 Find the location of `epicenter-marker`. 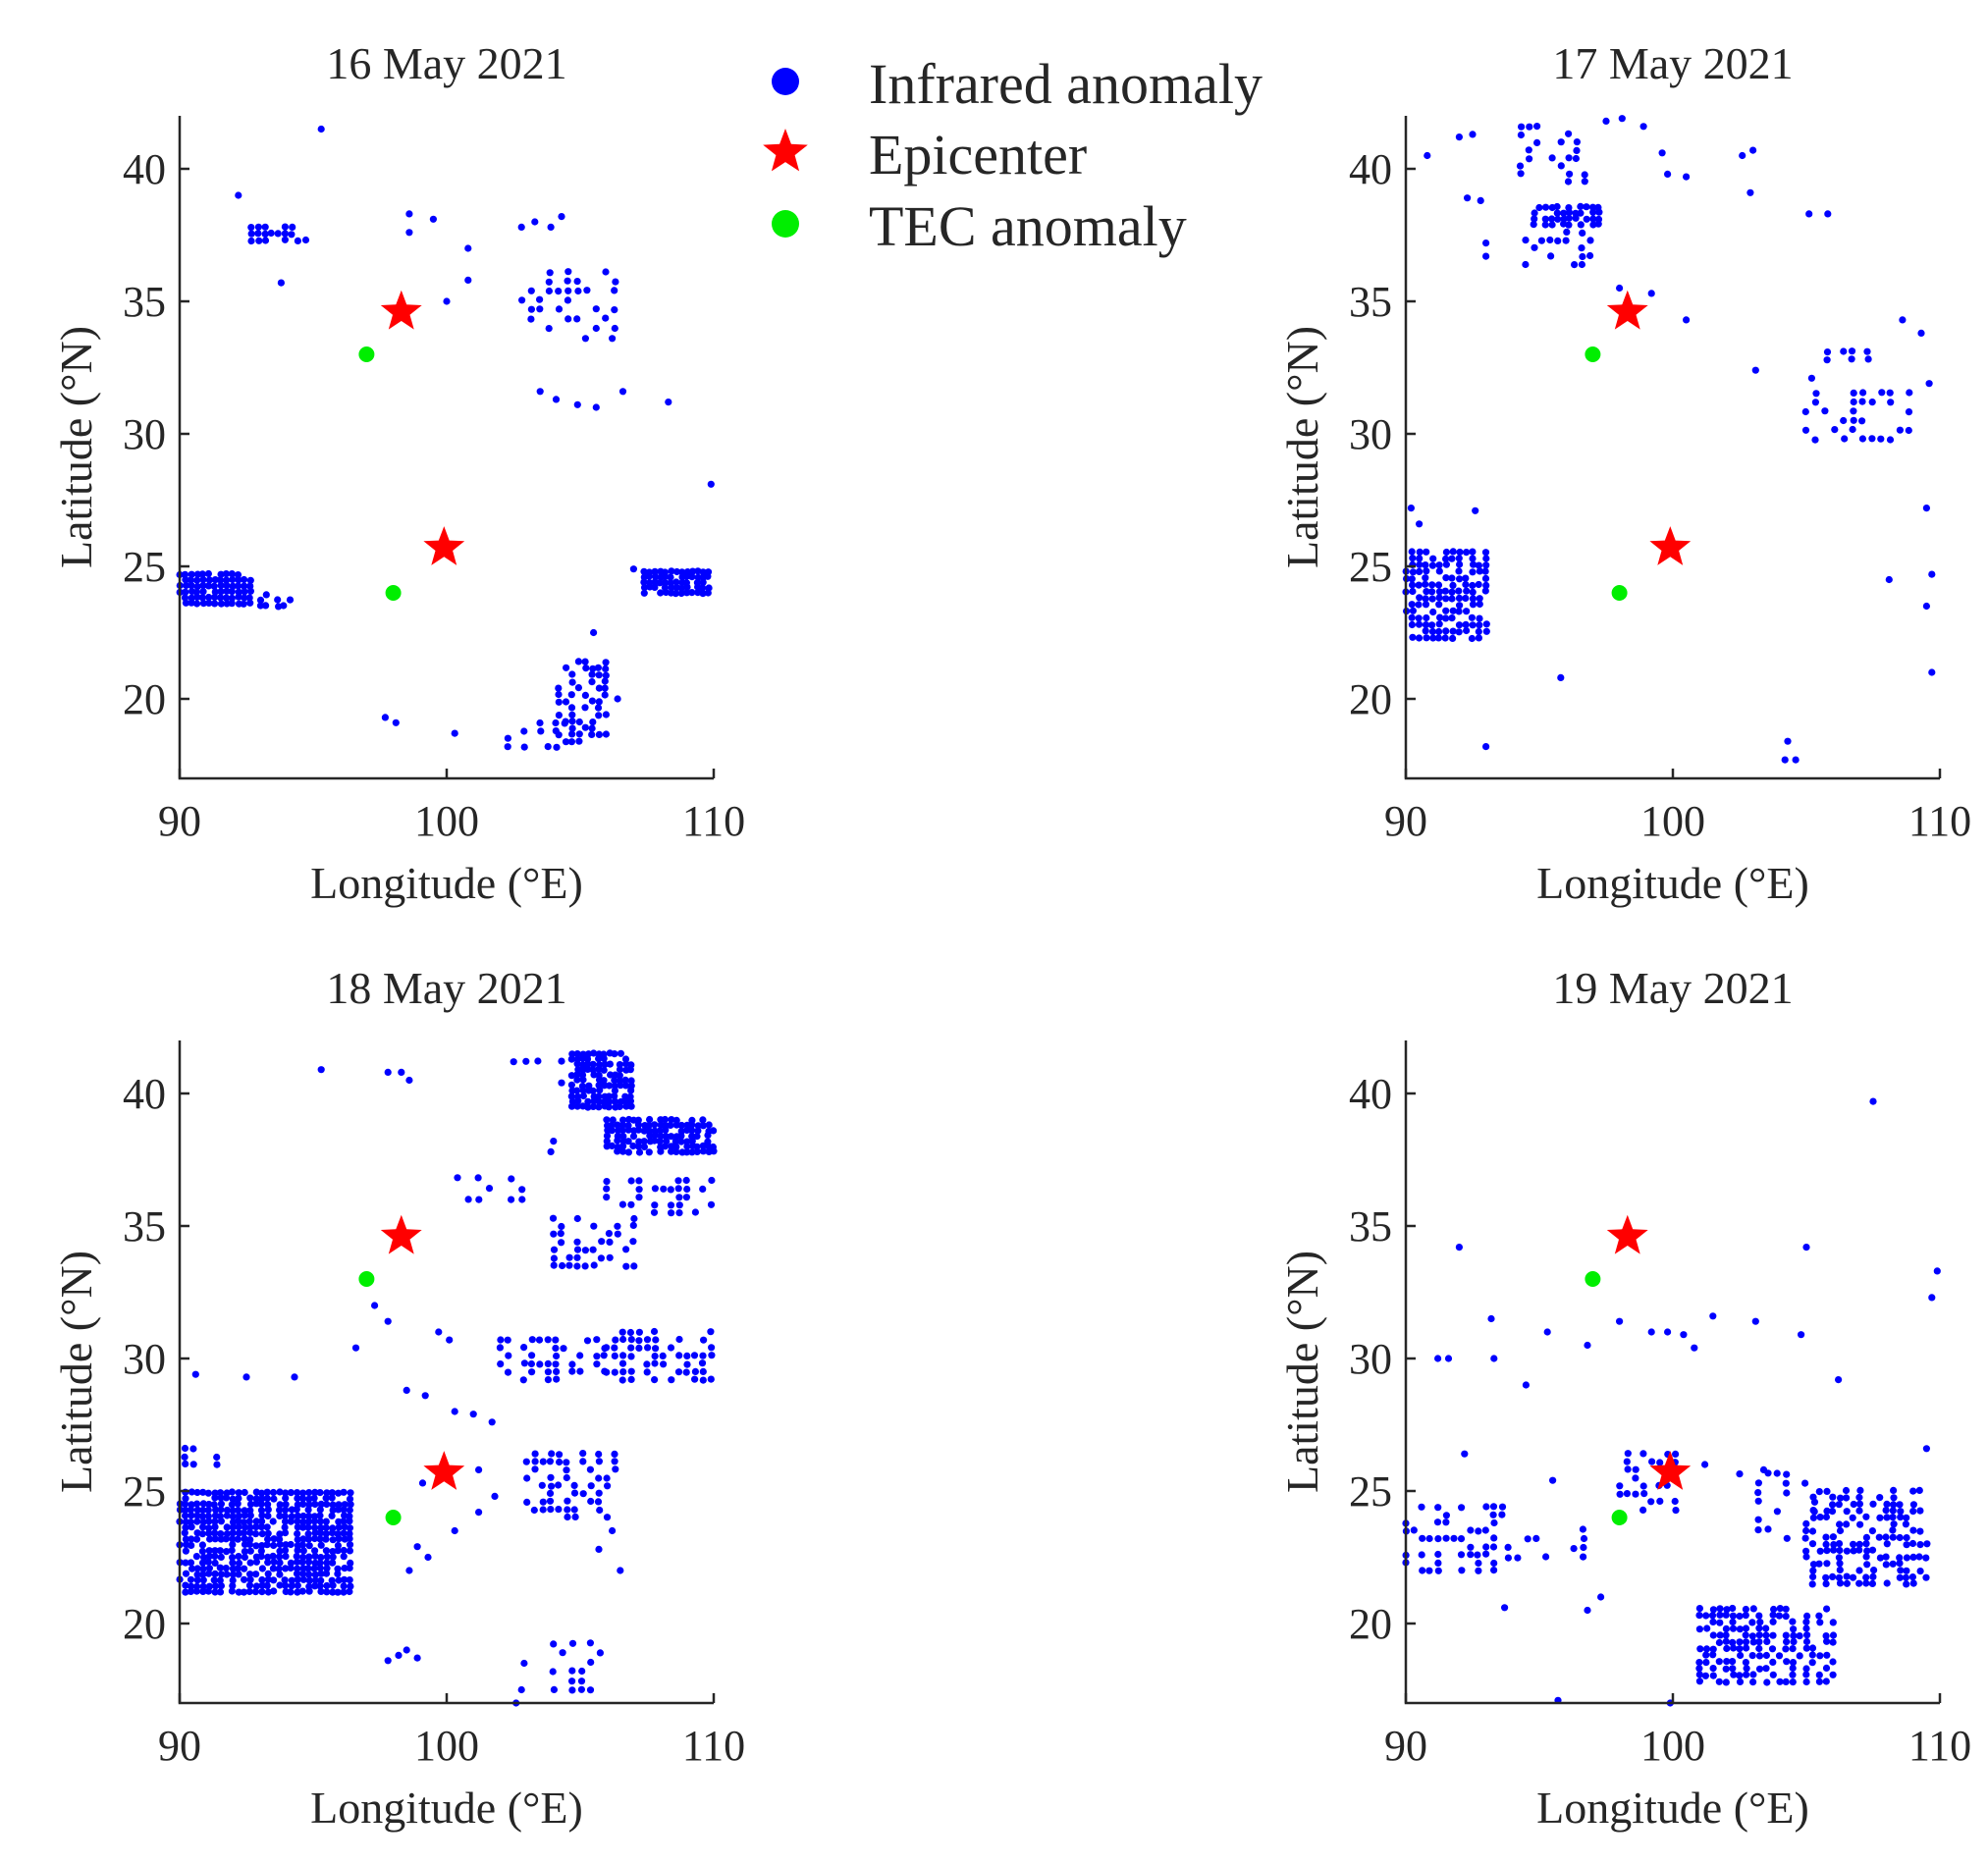

epicenter-marker is located at coordinates (1627, 310).